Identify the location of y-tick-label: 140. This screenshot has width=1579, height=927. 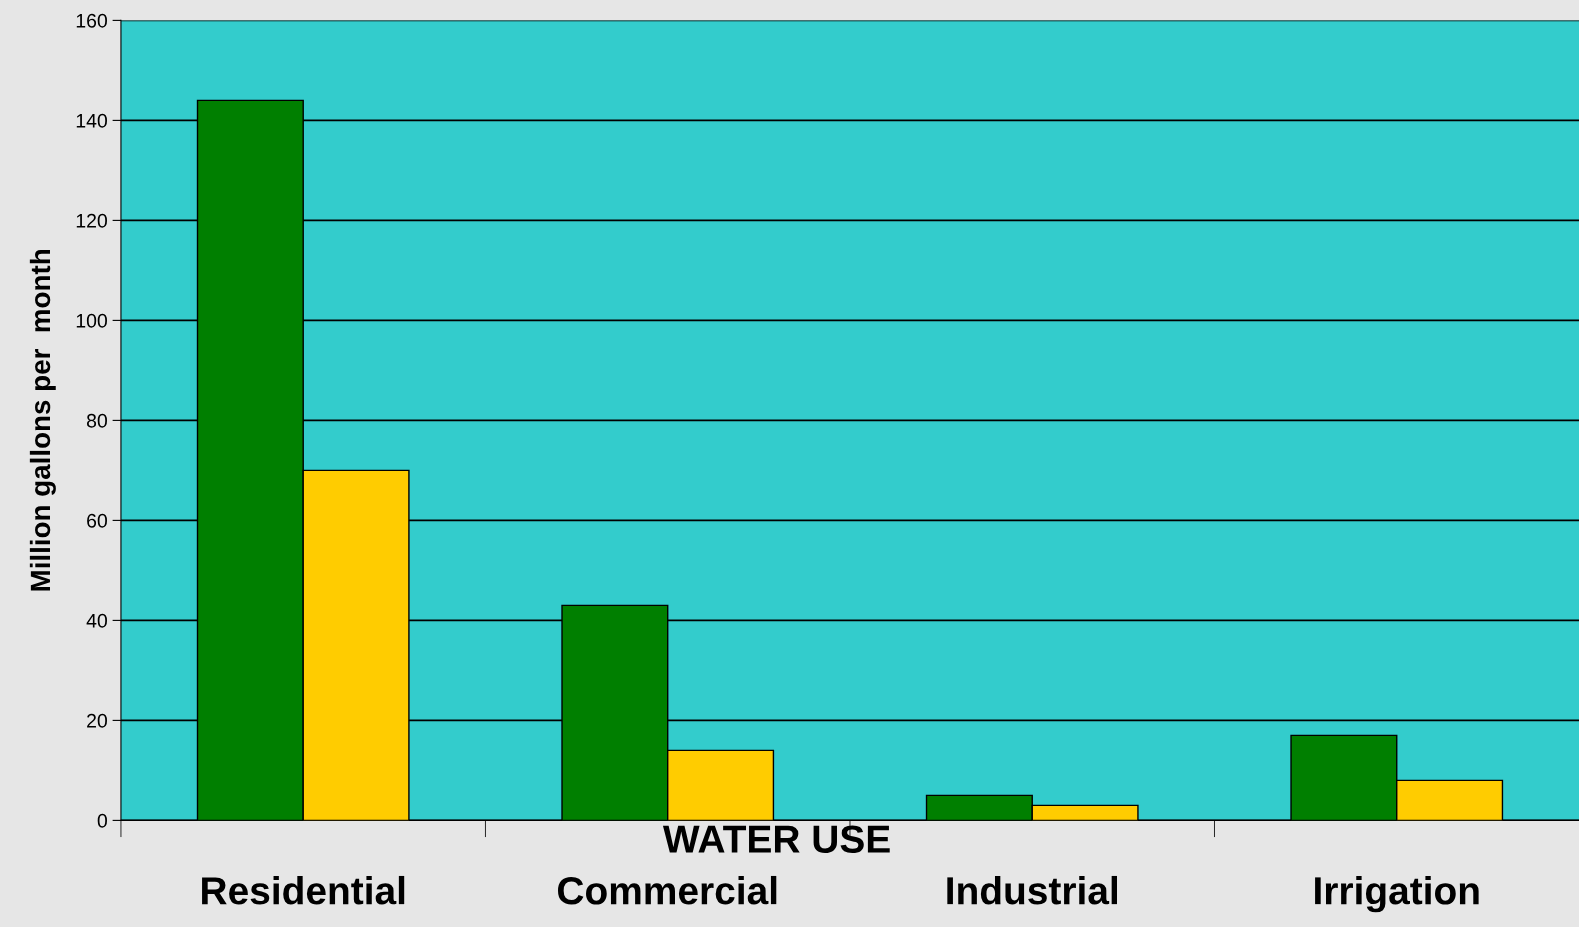
(91, 120).